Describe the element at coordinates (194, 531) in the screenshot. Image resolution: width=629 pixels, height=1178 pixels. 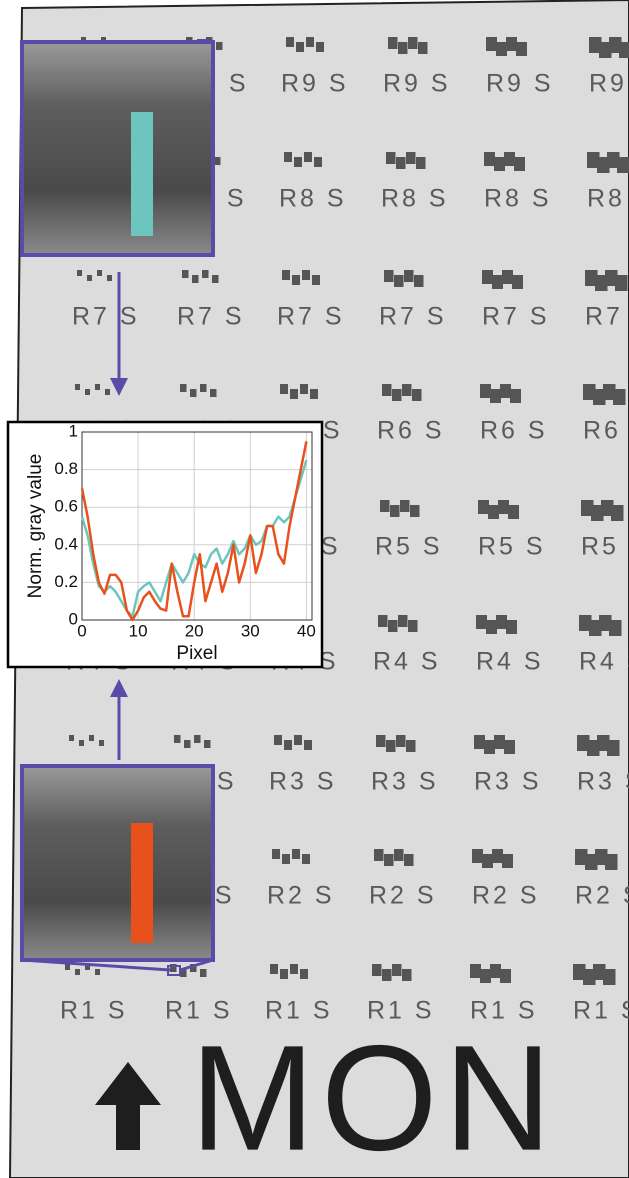
I see `series-line` at that location.